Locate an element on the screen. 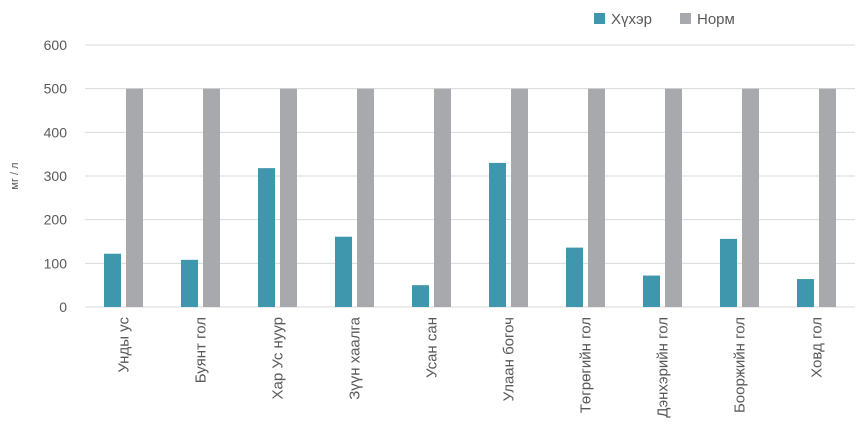 This screenshot has width=857, height=438. x-tick-label: Ховд гол is located at coordinates (817, 347).